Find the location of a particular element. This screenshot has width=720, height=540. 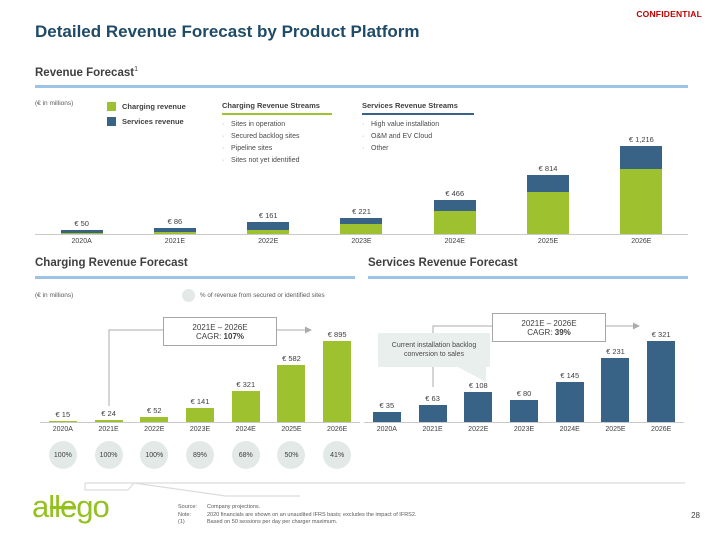

legend-item-services: Services revenue is located at coordinates (146, 121).